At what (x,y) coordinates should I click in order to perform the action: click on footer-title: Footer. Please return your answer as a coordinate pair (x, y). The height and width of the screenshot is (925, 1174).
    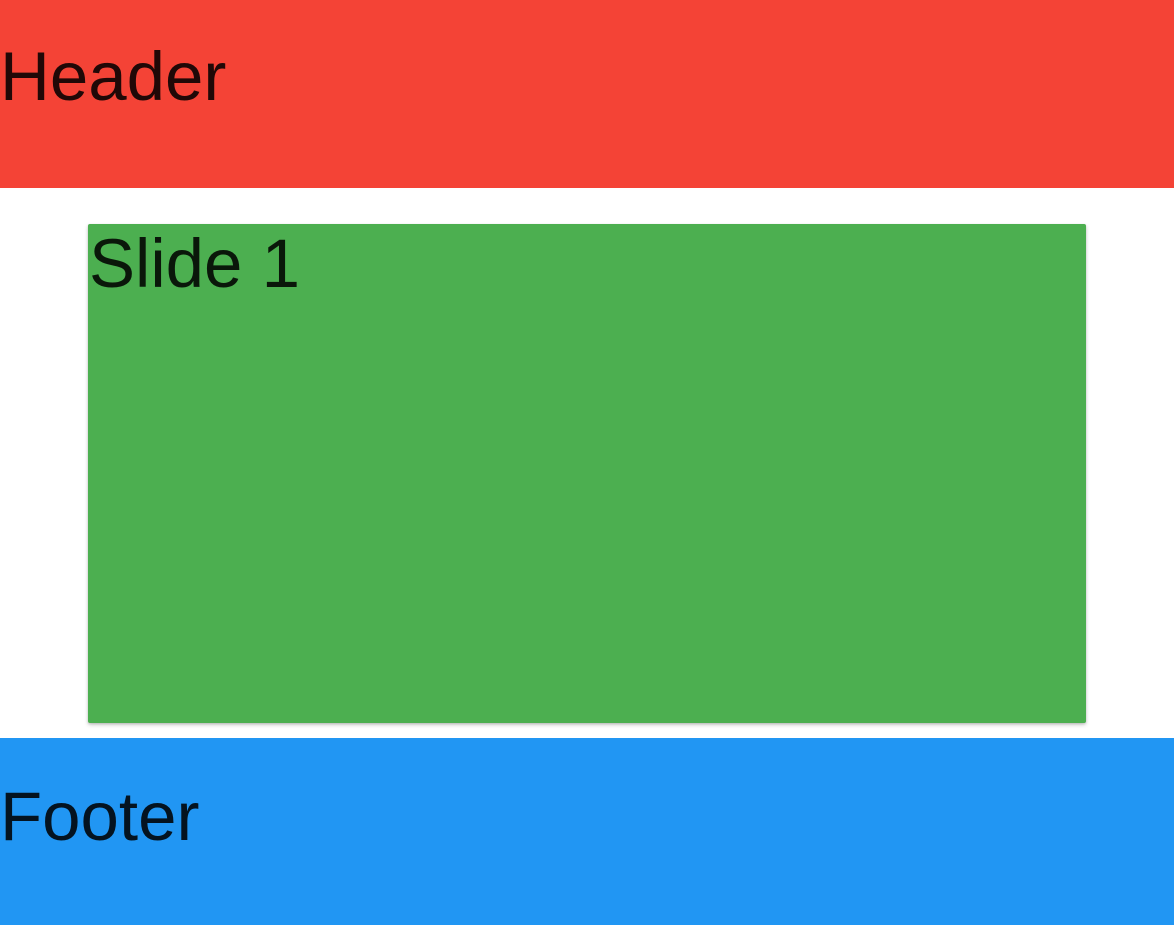
    Looking at the image, I should click on (100, 816).